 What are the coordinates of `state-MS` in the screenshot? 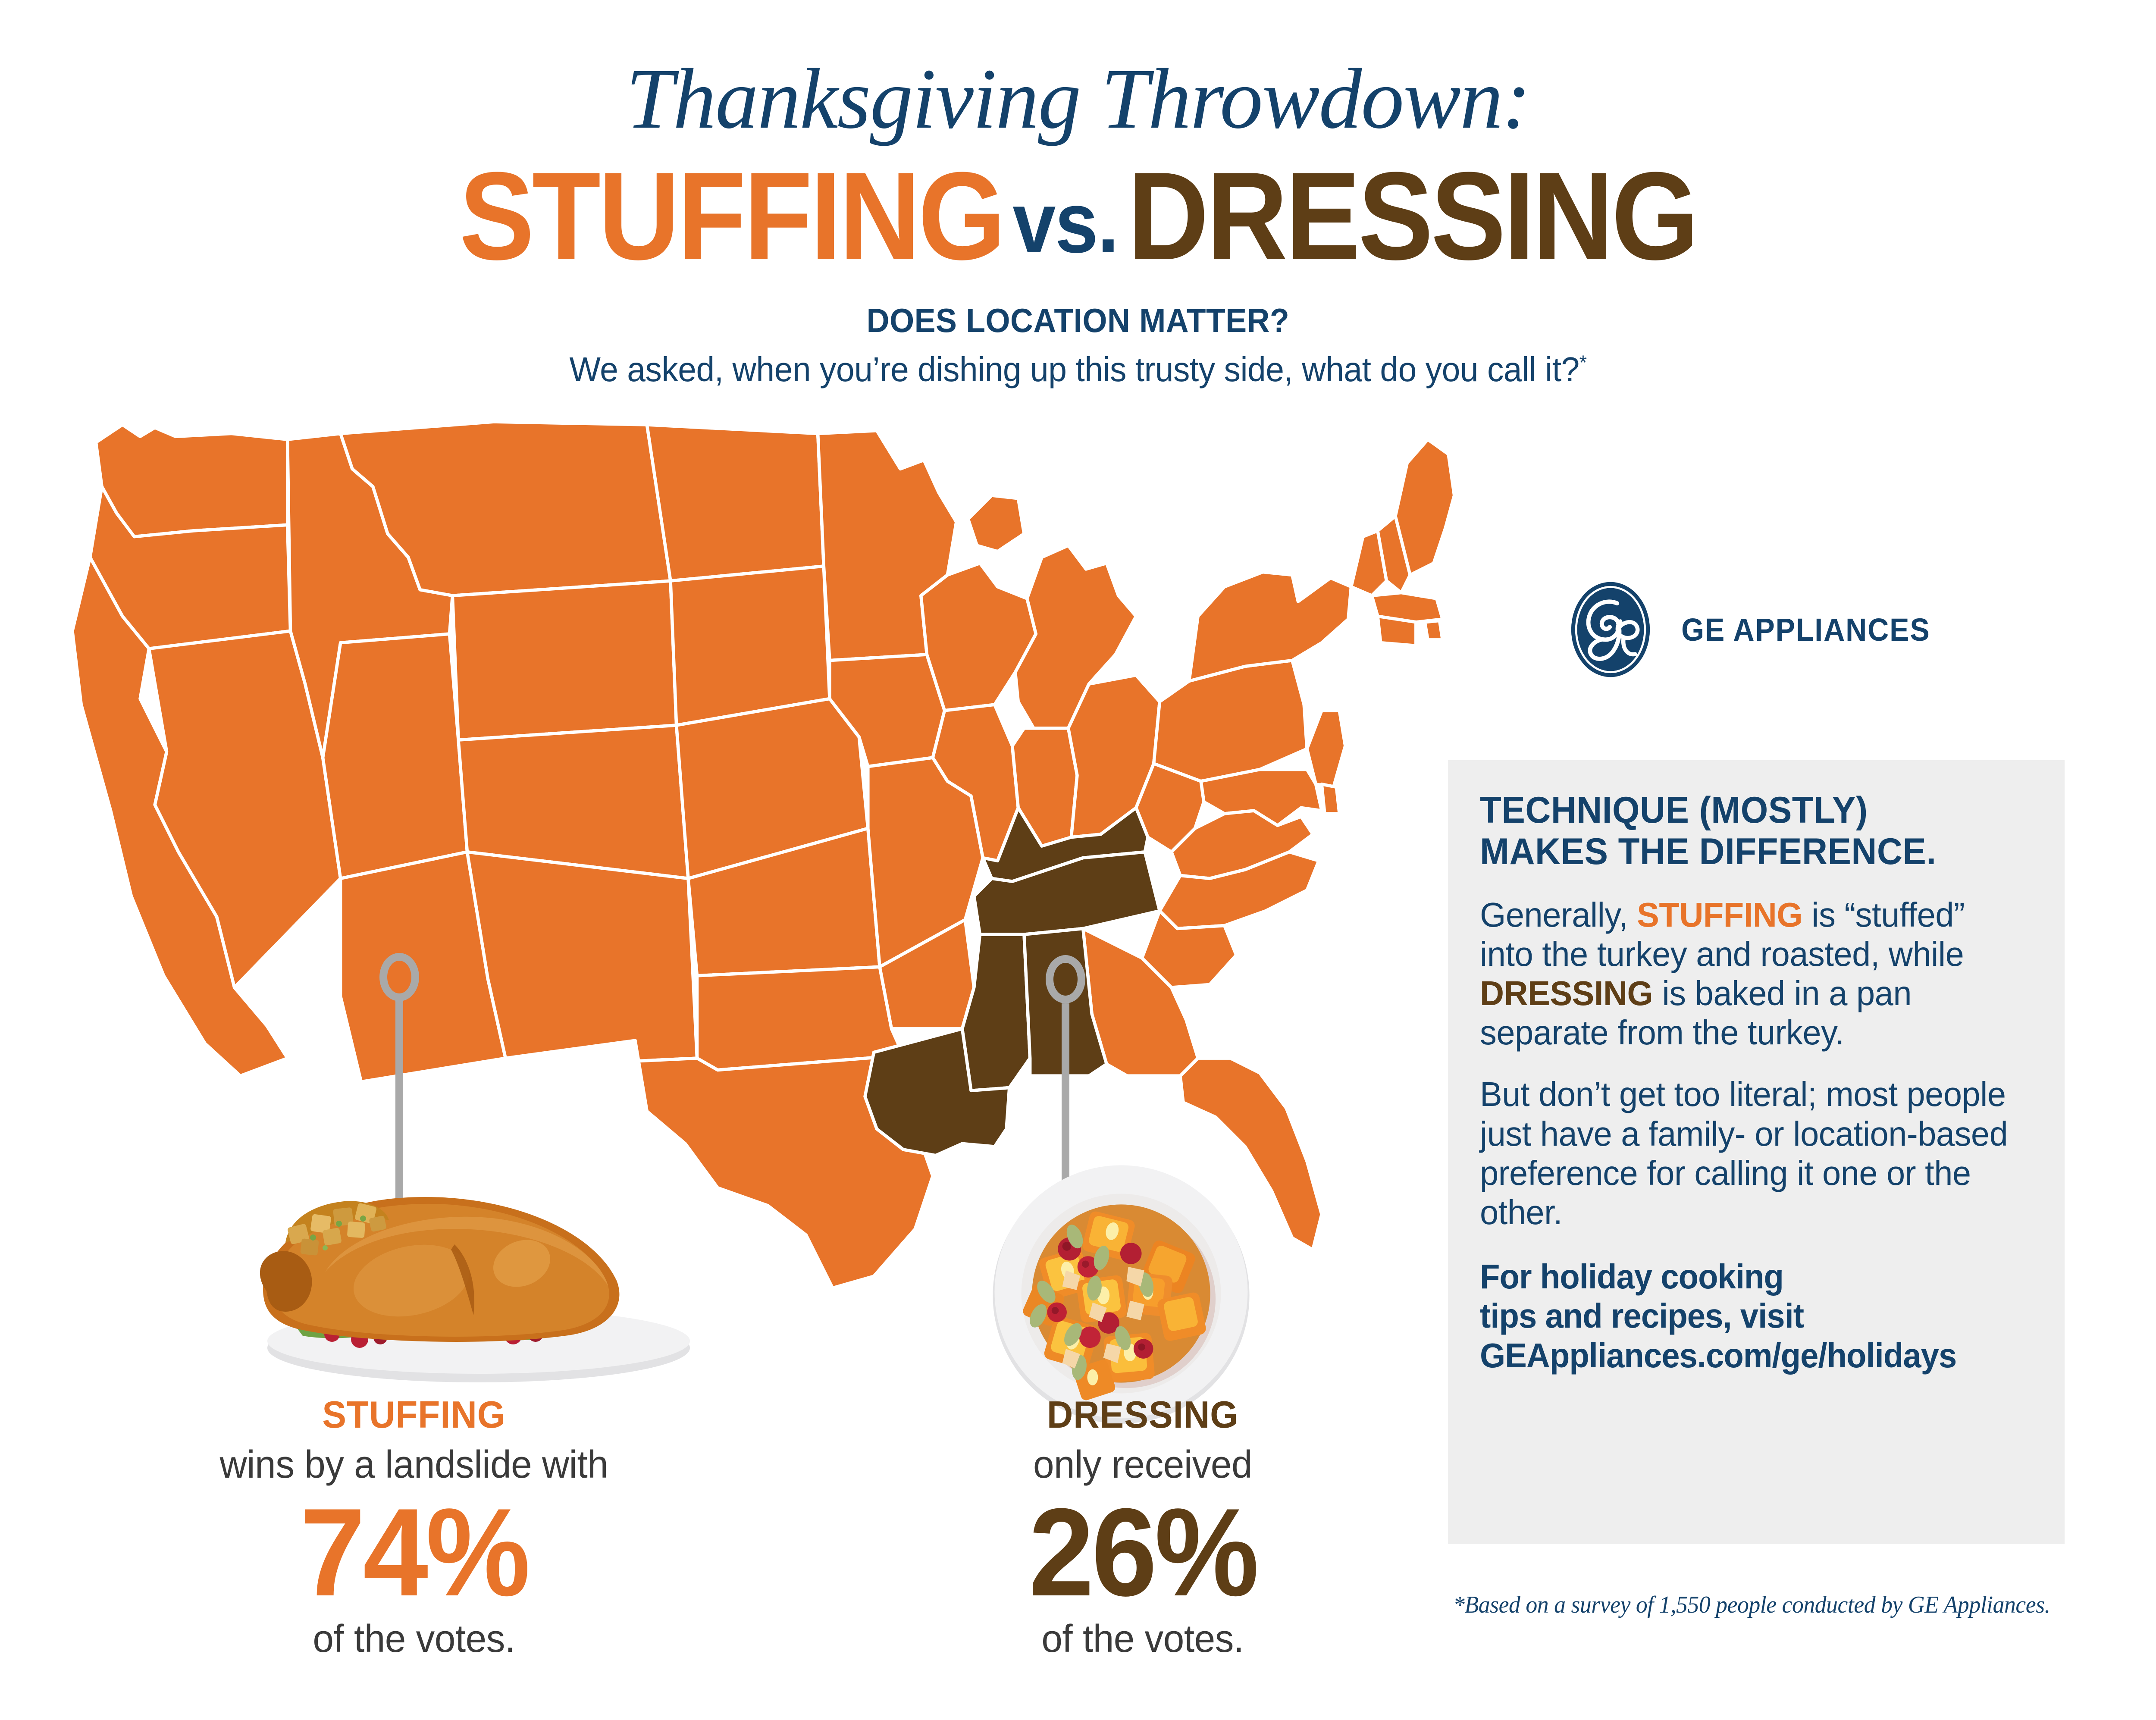 It's located at (996, 1013).